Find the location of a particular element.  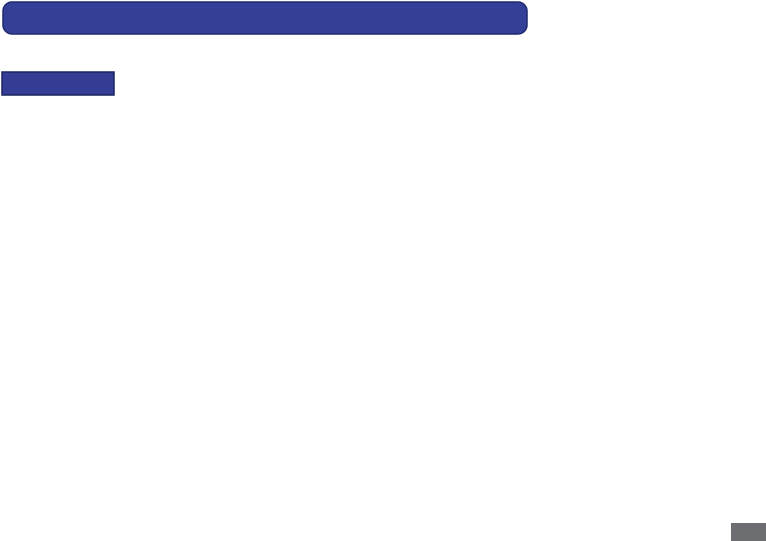

section-tab is located at coordinates (58, 83).